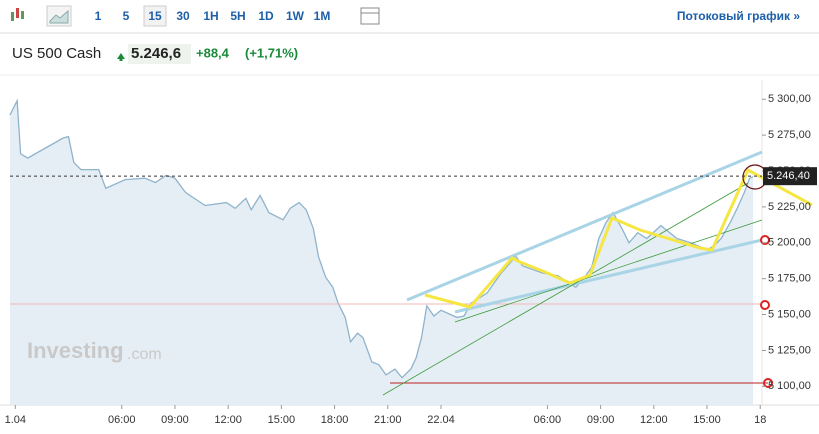  What do you see at coordinates (789, 314) in the screenshot?
I see `y-tick-label: 5 150,00` at bounding box center [789, 314].